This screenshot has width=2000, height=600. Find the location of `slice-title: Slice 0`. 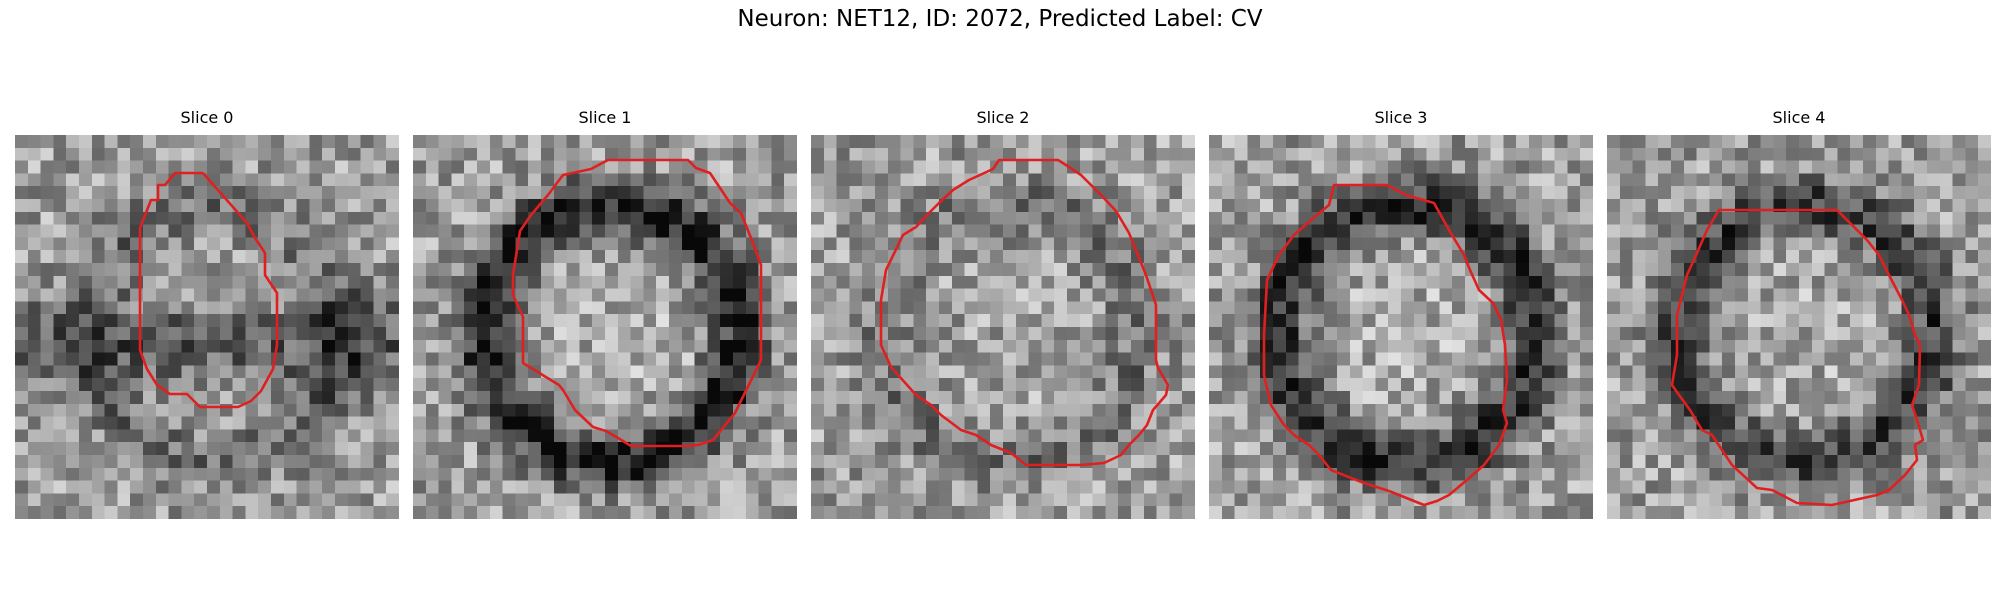

slice-title: Slice 0 is located at coordinates (207, 118).